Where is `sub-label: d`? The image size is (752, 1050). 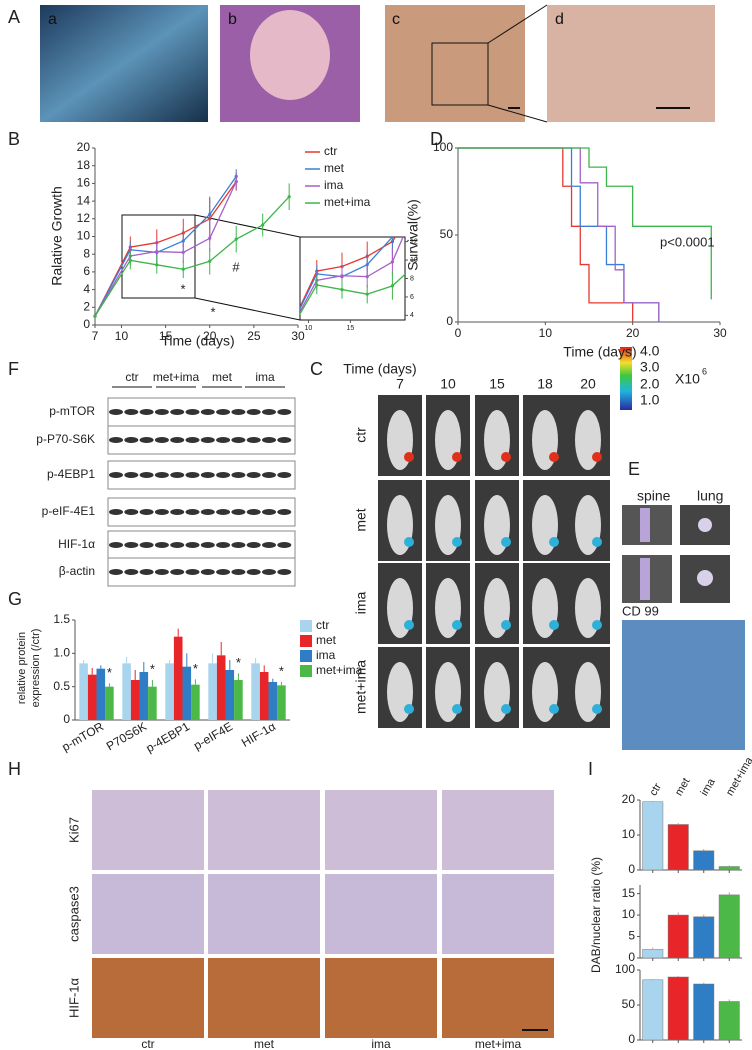 sub-label: d is located at coordinates (559, 19).